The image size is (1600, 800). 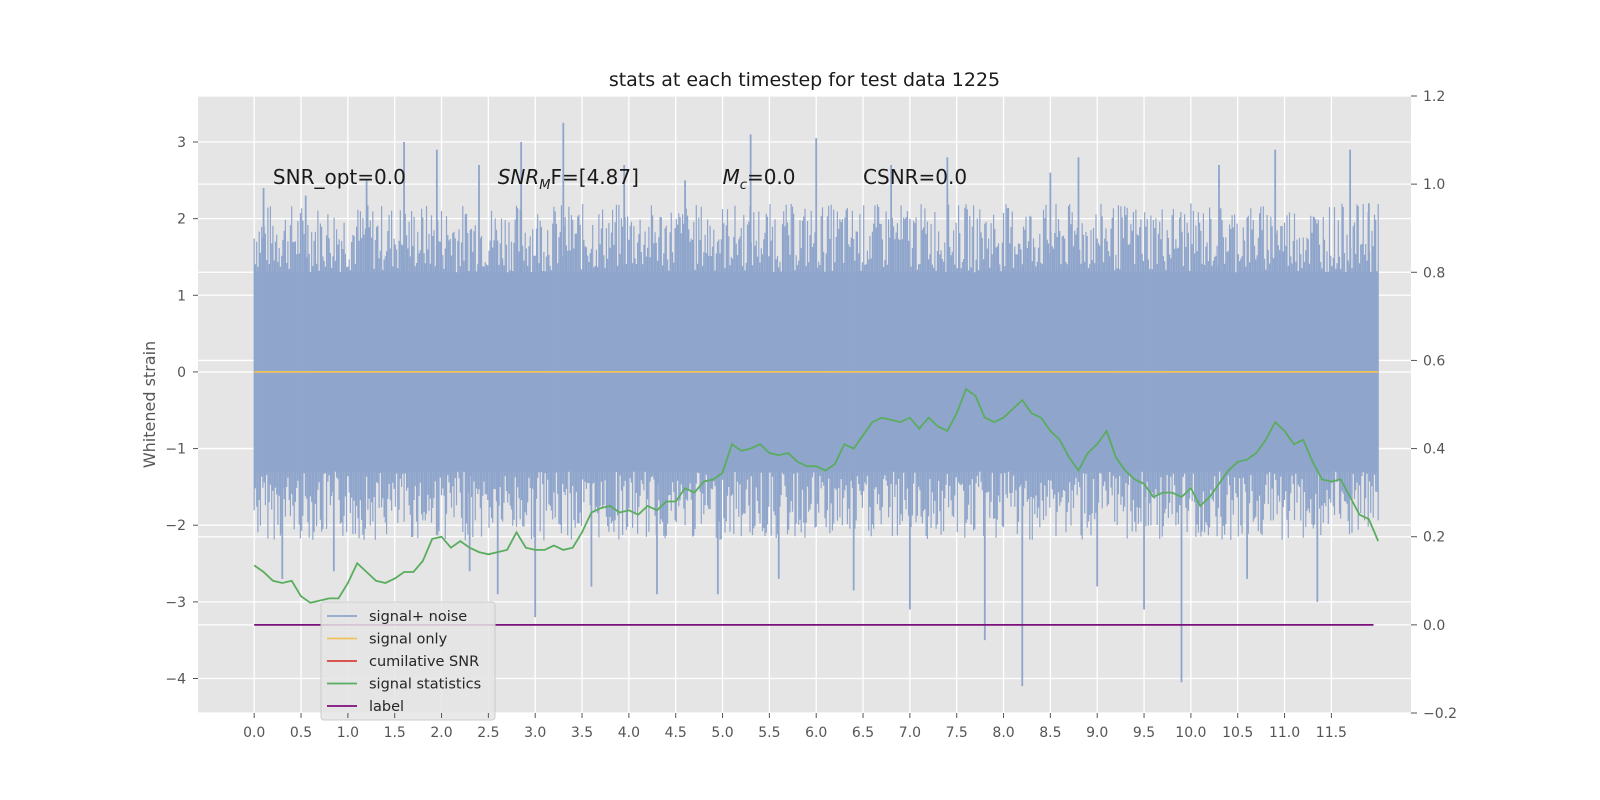 I want to click on x-tick-label: 8.0, so click(x=1003, y=733).